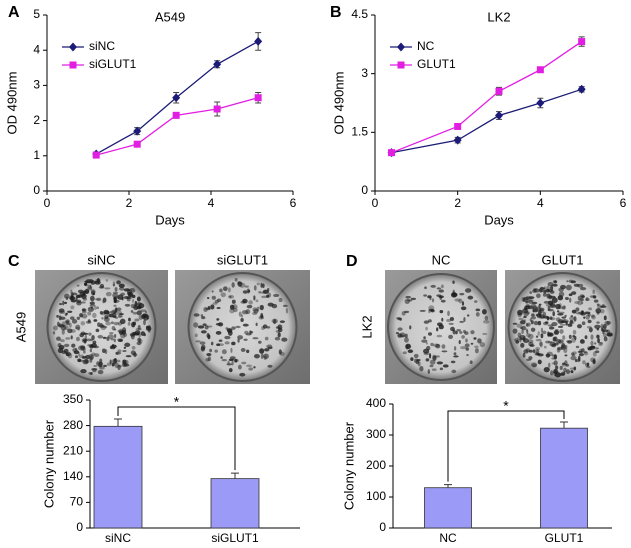  What do you see at coordinates (79, 527) in the screenshot?
I see `y-tick-label: 0` at bounding box center [79, 527].